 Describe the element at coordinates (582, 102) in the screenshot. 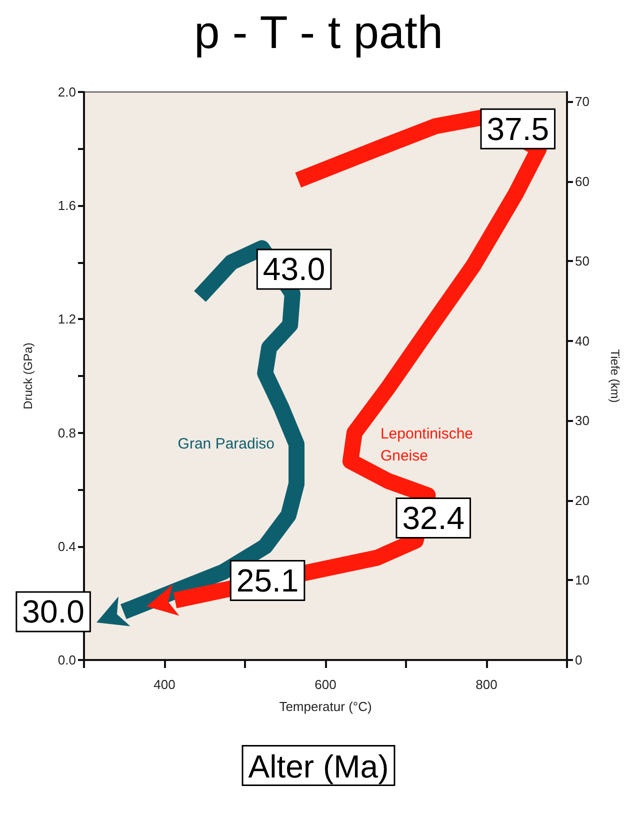

I see `y2-tick-label: 70` at that location.